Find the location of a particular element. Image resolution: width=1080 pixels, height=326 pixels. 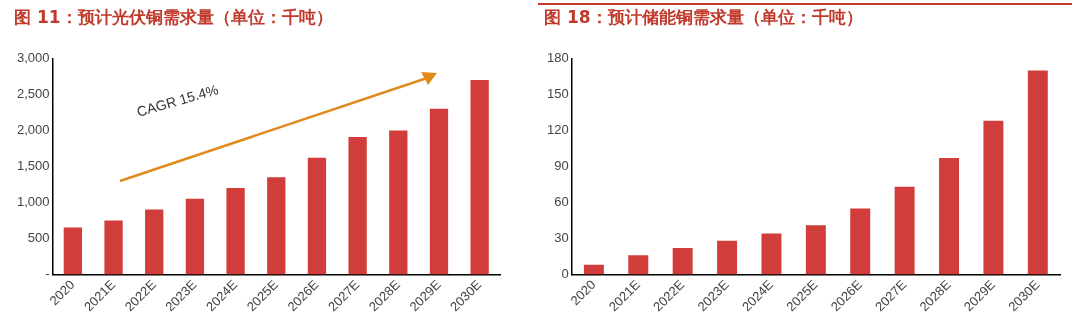

y-tick-label: 180 is located at coordinates (557, 57).